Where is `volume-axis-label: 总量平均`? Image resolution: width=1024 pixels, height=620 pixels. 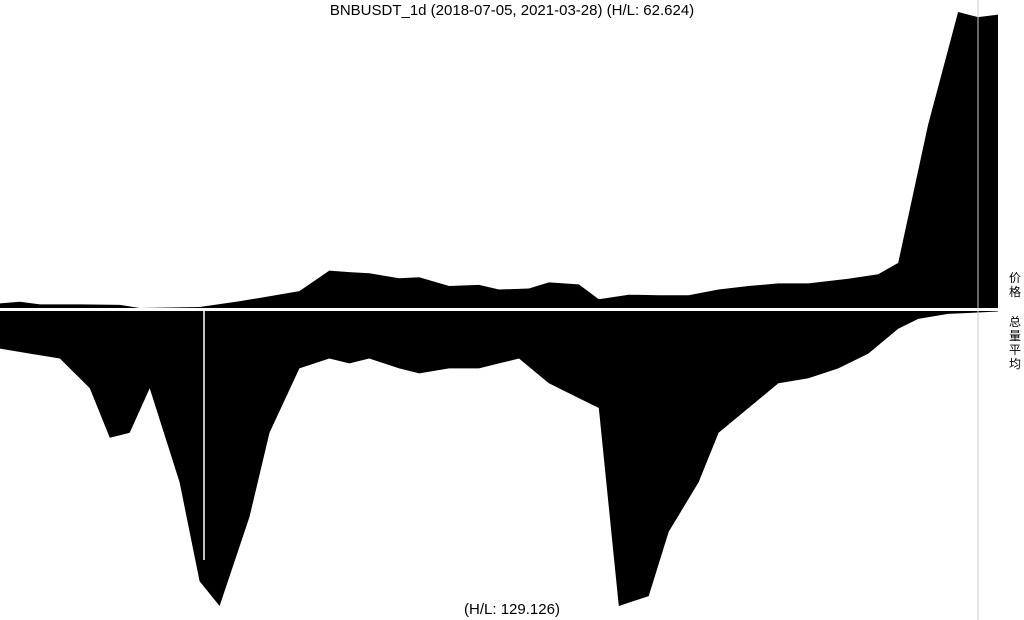 volume-axis-label: 总量平均 is located at coordinates (1014, 343).